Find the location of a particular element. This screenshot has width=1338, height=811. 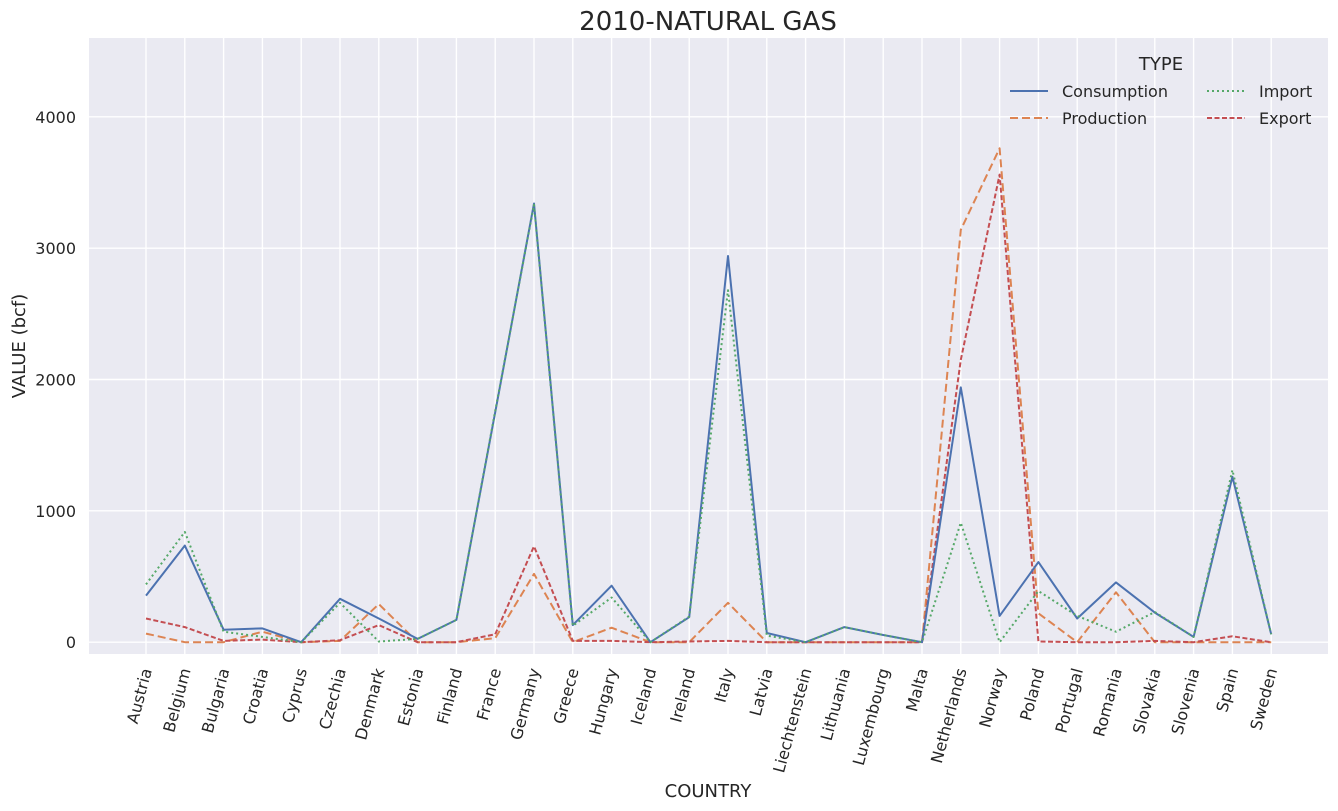

x-tick-label: Malta is located at coordinates (917, 690).